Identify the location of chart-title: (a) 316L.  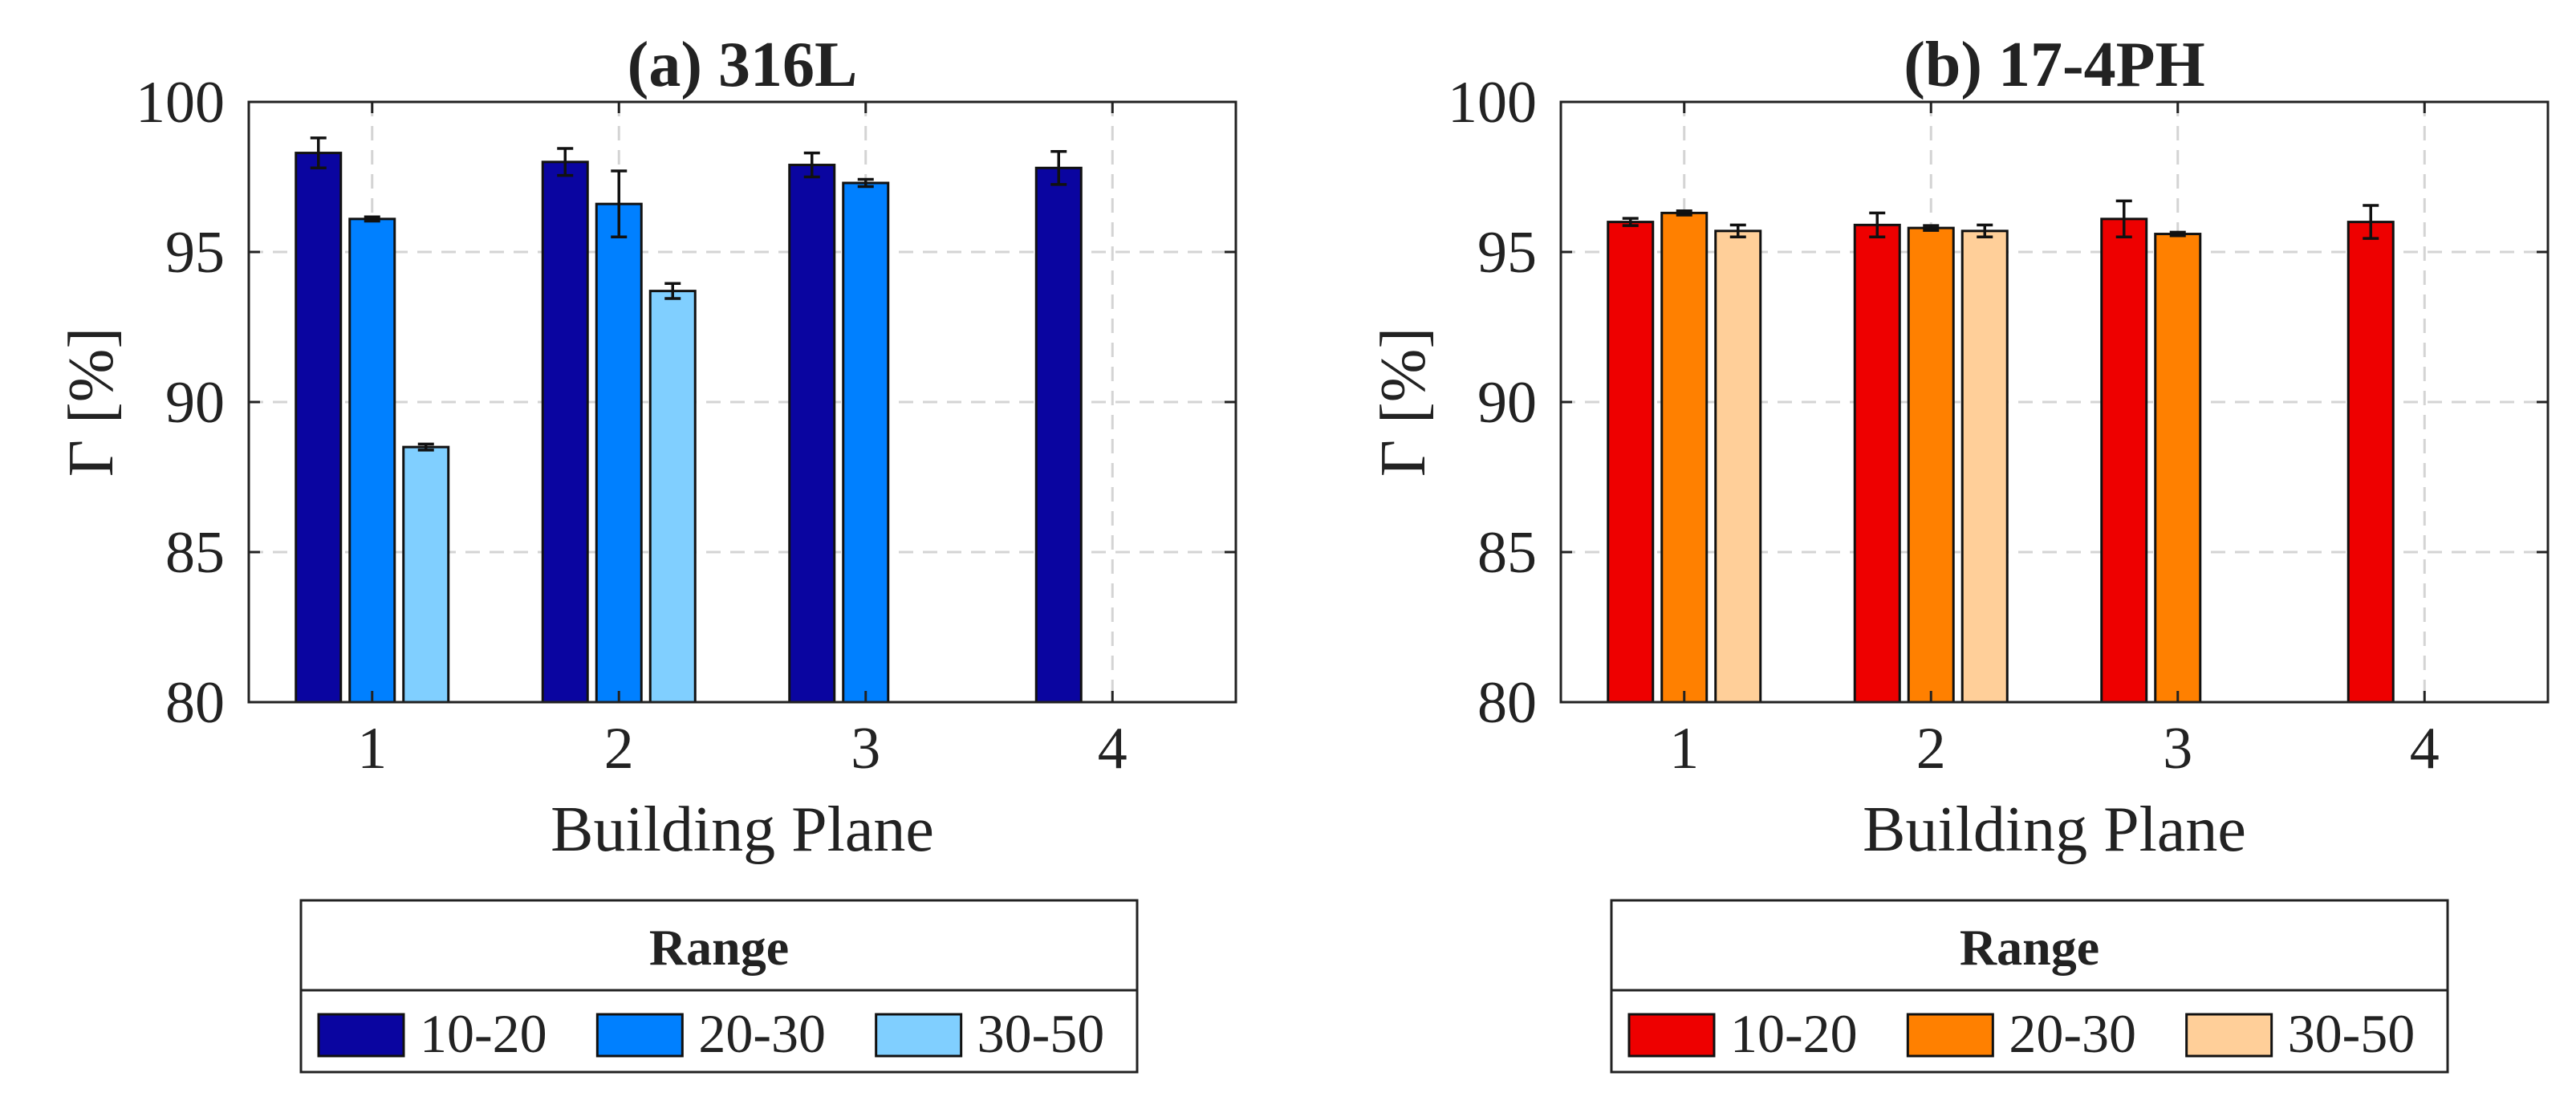
(743, 65).